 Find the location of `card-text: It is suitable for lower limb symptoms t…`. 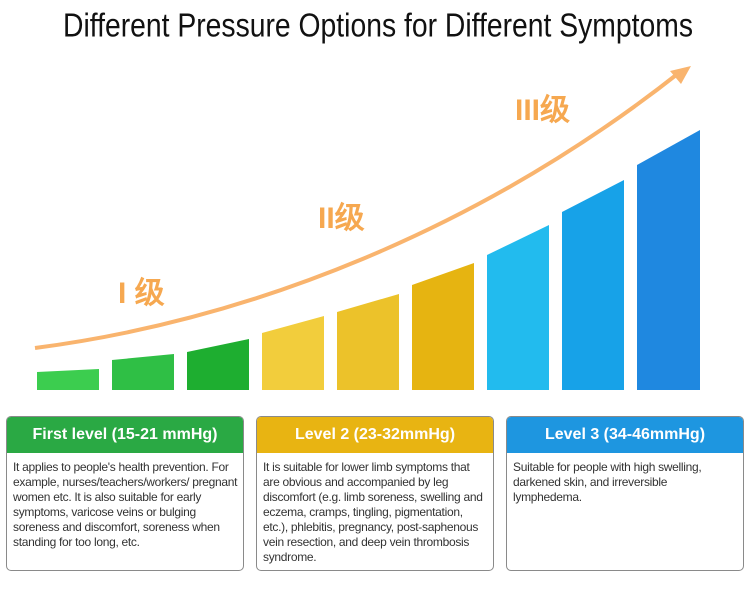

card-text: It is suitable for lower limb symptoms t… is located at coordinates (373, 512).